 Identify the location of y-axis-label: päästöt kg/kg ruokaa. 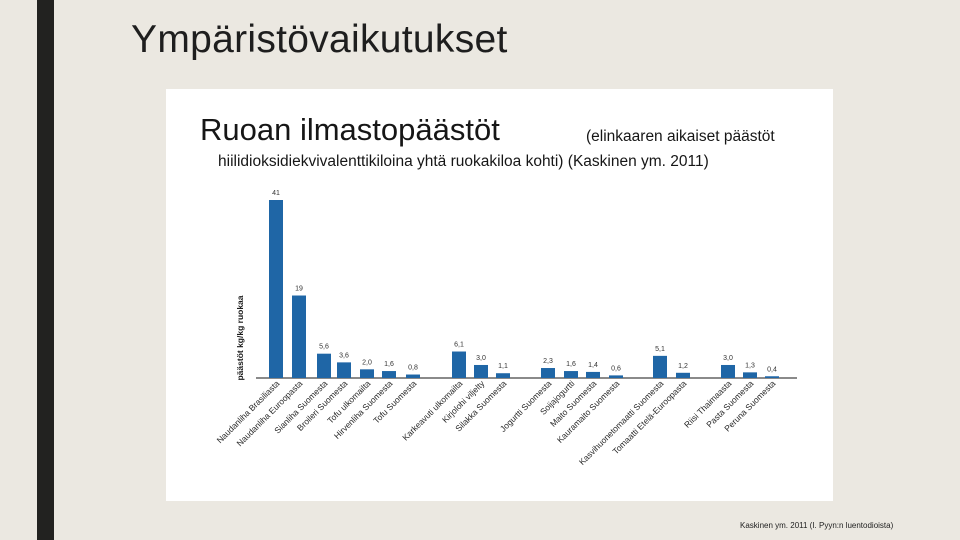
(240, 337).